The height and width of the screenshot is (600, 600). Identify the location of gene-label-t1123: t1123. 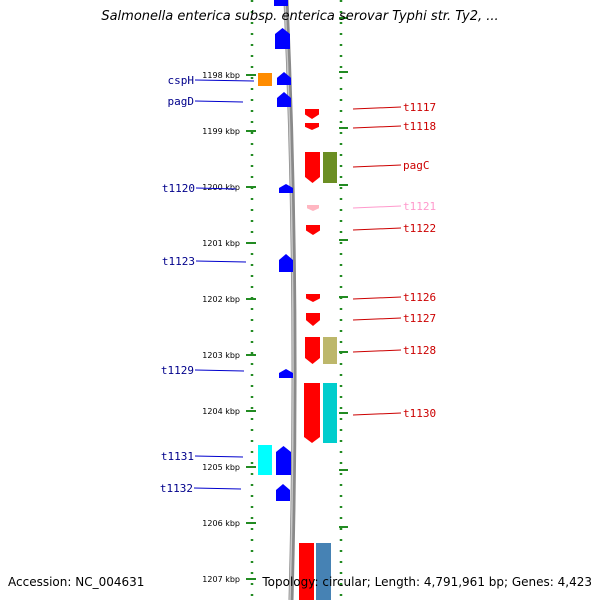
(178, 261).